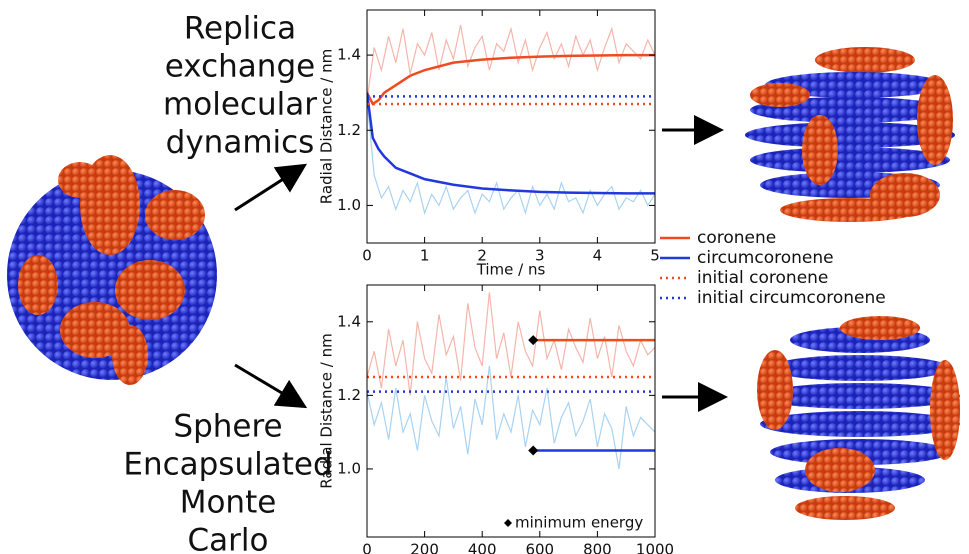  Describe the element at coordinates (227, 427) in the screenshot. I see `method-label: Sphere` at that location.